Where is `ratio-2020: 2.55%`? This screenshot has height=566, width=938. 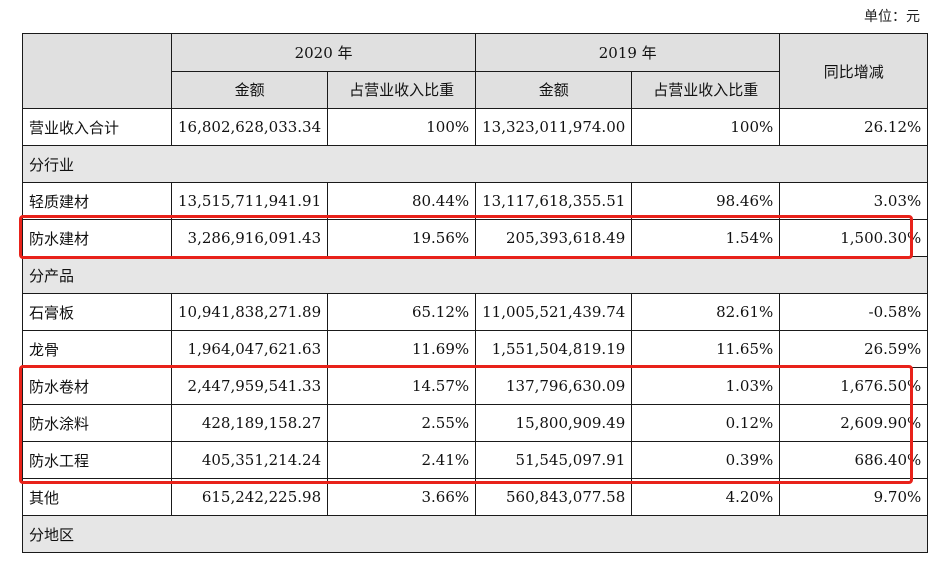 ratio-2020: 2.55% is located at coordinates (402, 423).